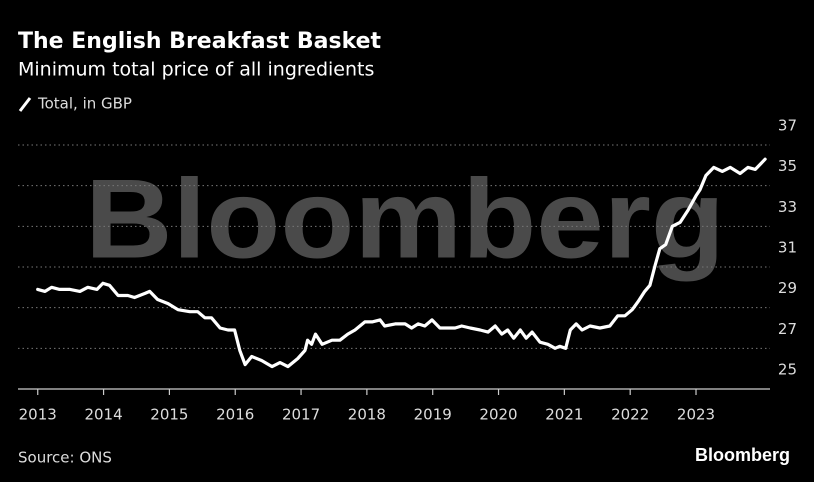  I want to click on y-tick-label: 33, so click(787, 207).